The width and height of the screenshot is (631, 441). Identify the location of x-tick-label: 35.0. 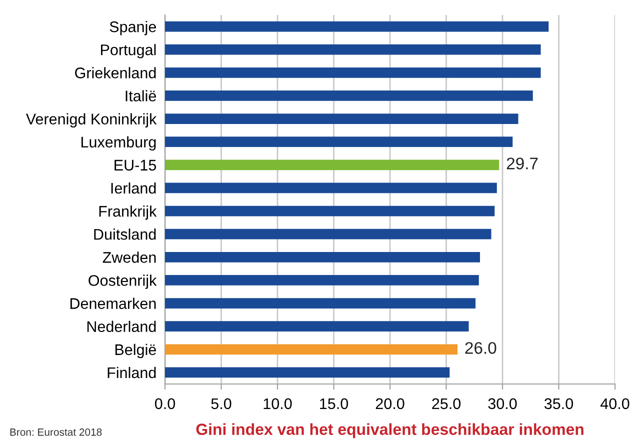
(559, 404).